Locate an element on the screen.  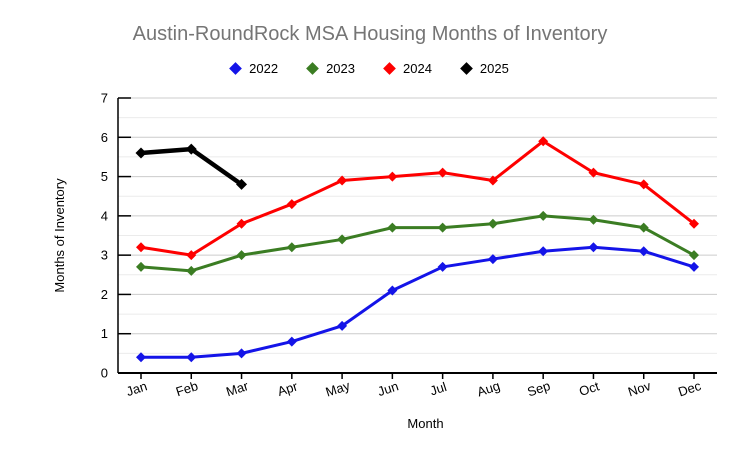
x-tick-label: Jan is located at coordinates (136, 388).